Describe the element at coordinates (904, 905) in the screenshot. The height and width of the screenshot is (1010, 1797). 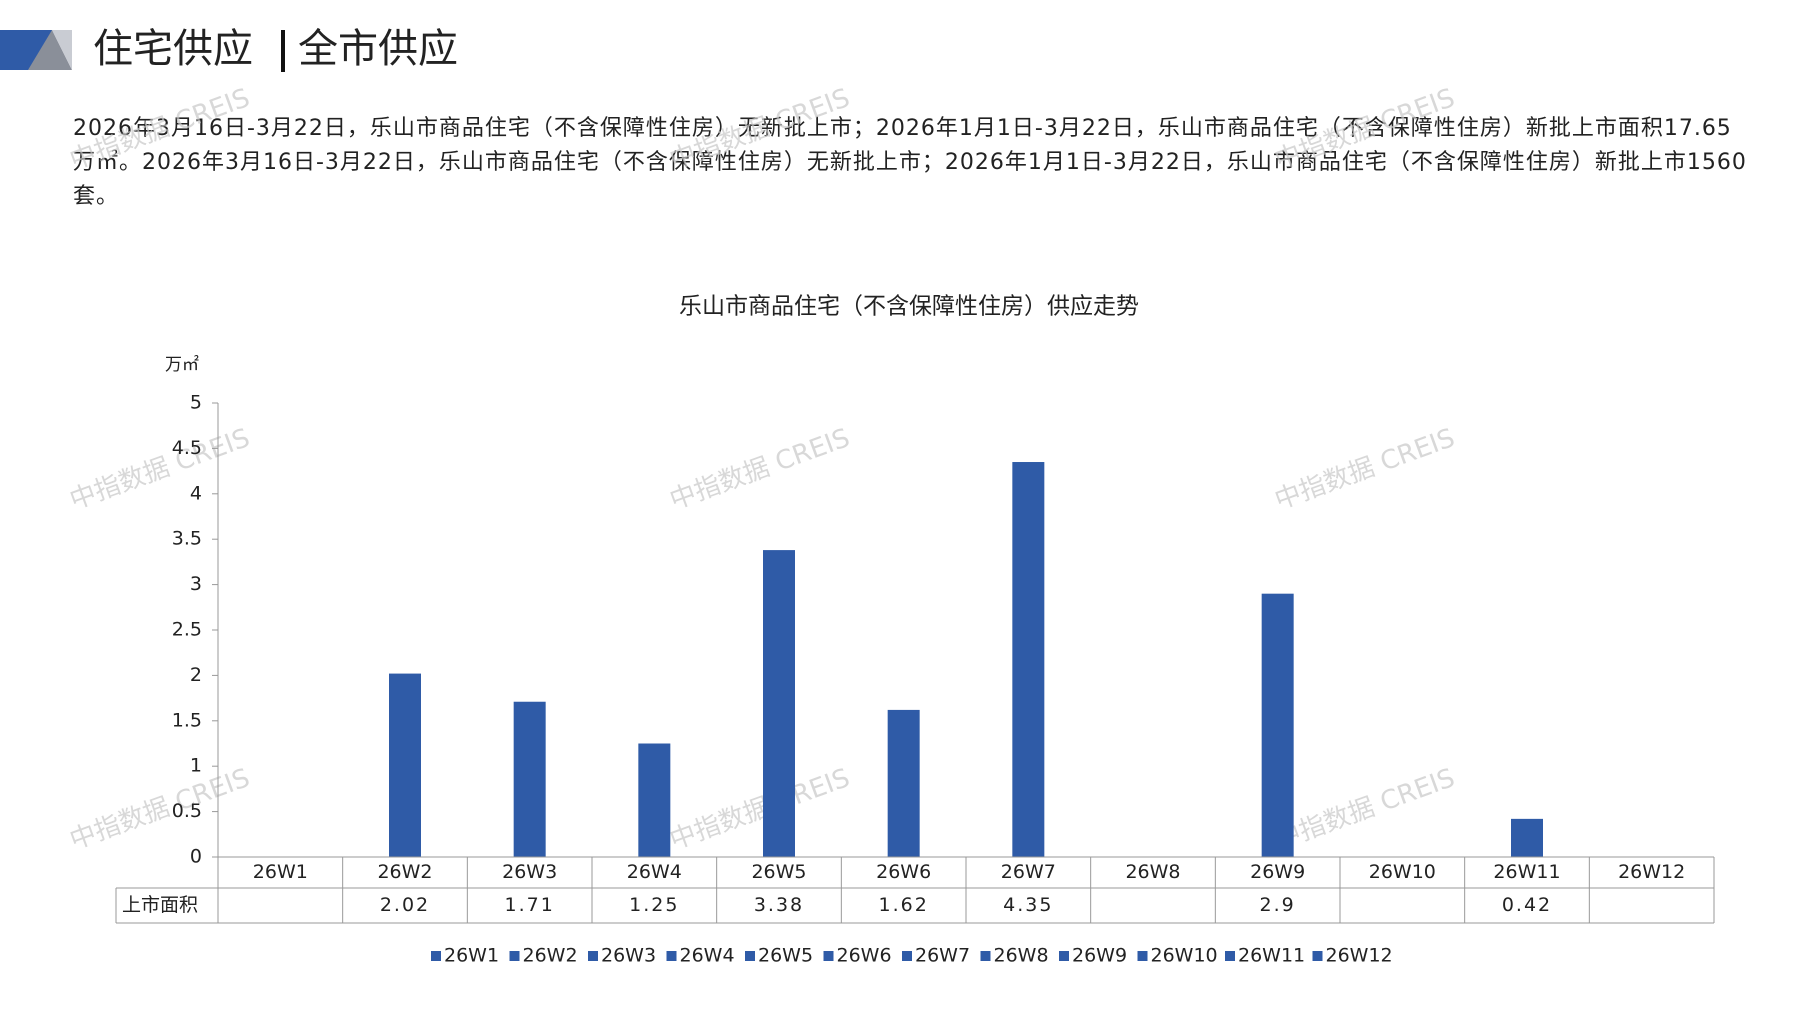
I see `table-value: 1.62` at that location.